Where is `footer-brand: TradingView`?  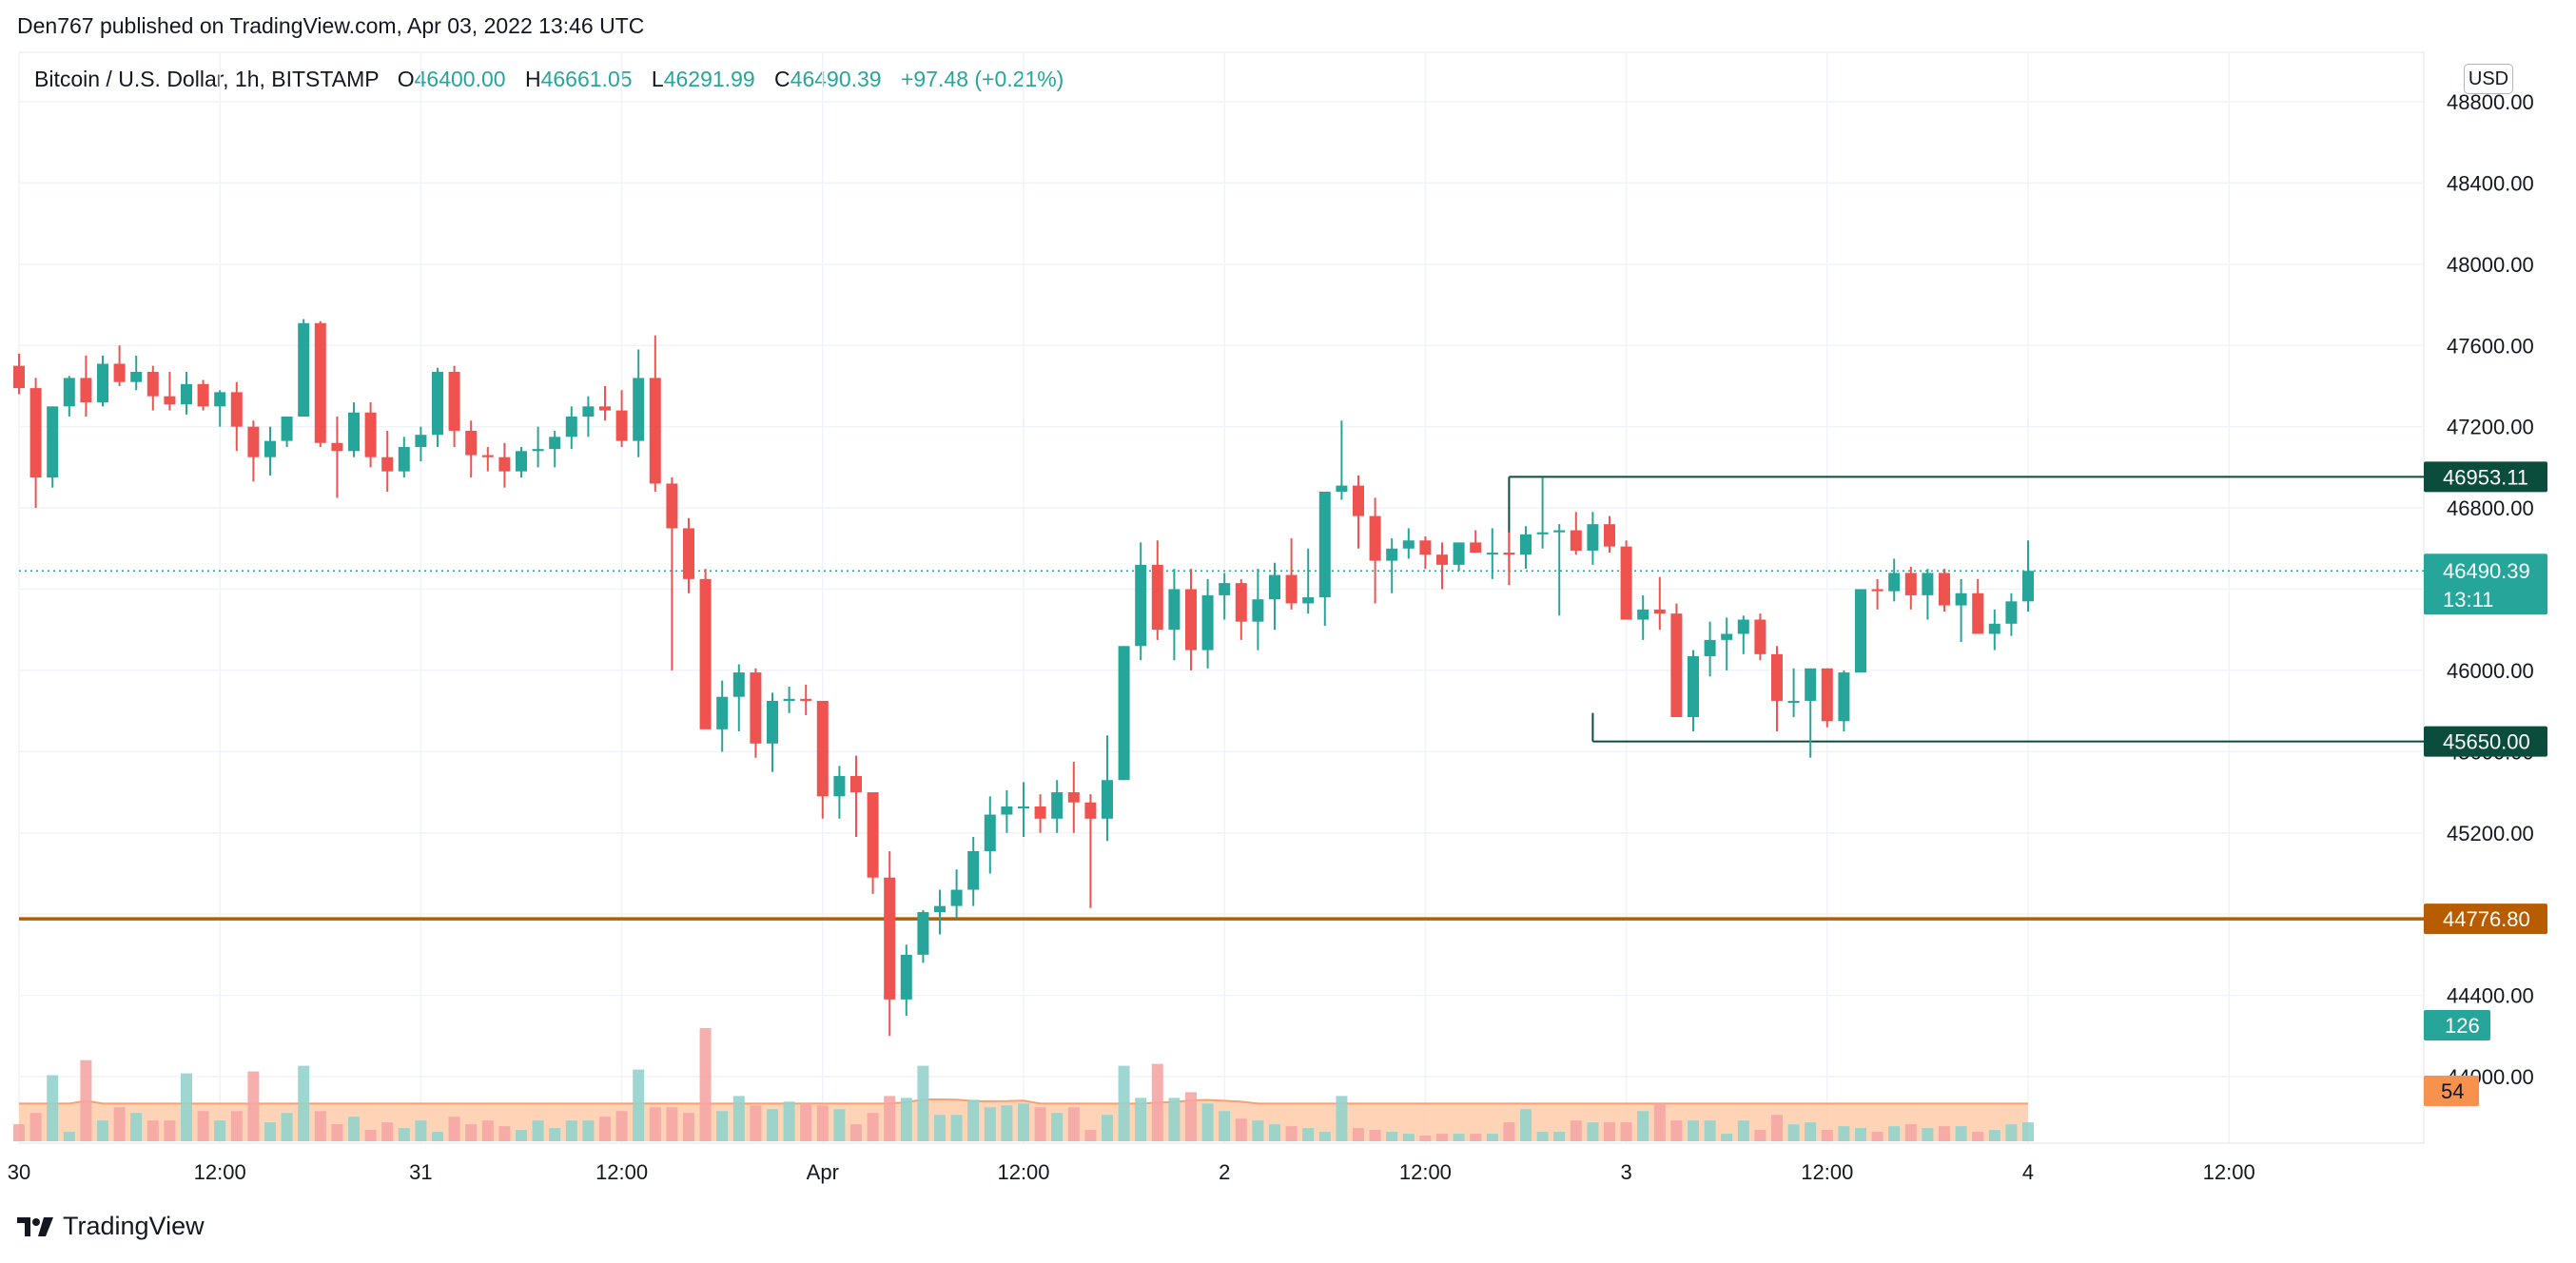 footer-brand: TradingView is located at coordinates (111, 1226).